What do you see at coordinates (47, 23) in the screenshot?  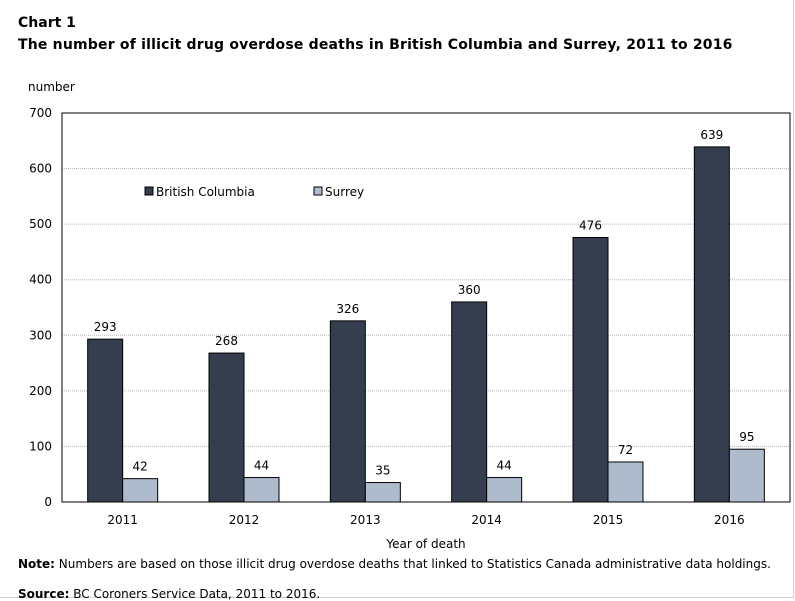 I see `chart-label: Chart 1` at bounding box center [47, 23].